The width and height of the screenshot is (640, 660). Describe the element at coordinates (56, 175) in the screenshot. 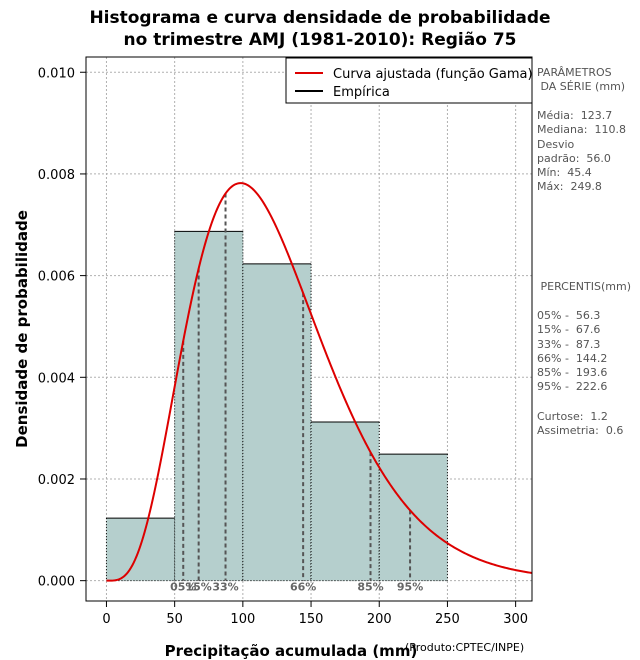

I see `y-tick-label-4: 0.008` at that location.